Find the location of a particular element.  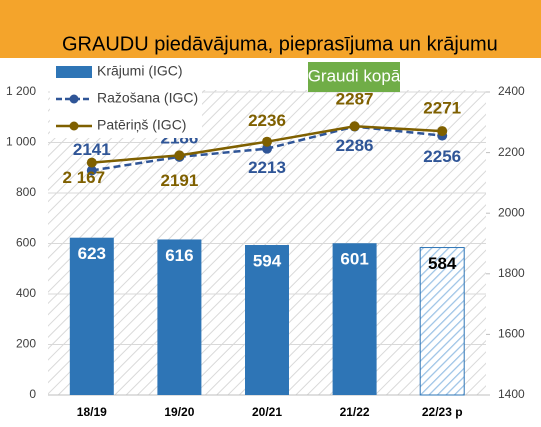

annotation: Graudi kopā is located at coordinates (354, 75).